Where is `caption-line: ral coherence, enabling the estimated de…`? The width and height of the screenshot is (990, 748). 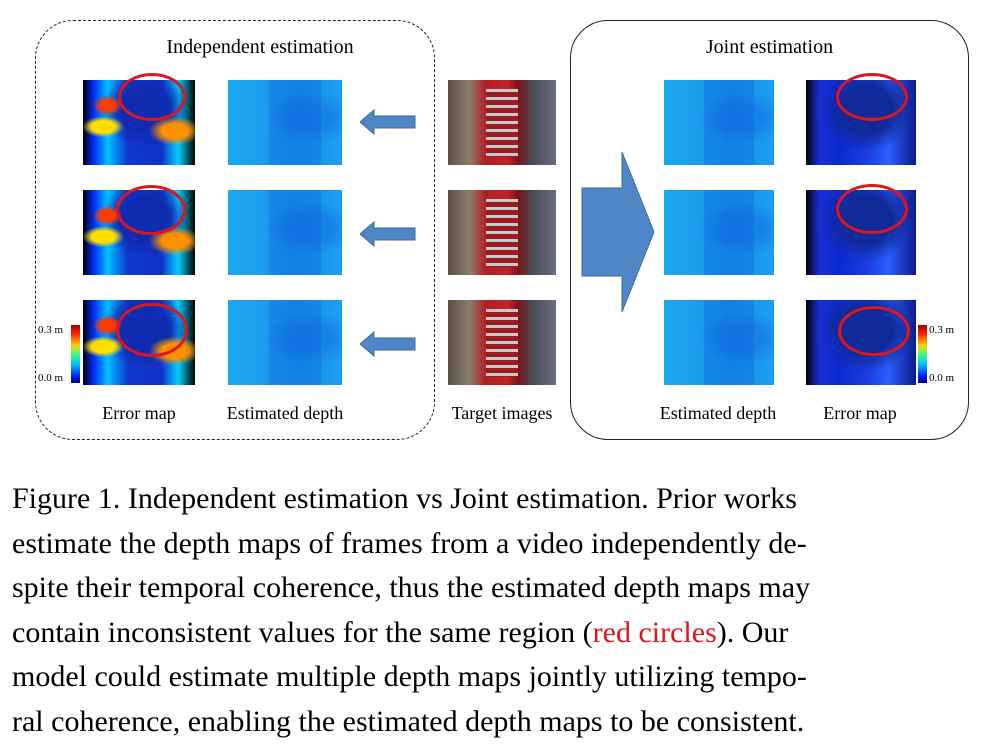
caption-line: ral coherence, enabling the estimated de… is located at coordinates (408, 721).